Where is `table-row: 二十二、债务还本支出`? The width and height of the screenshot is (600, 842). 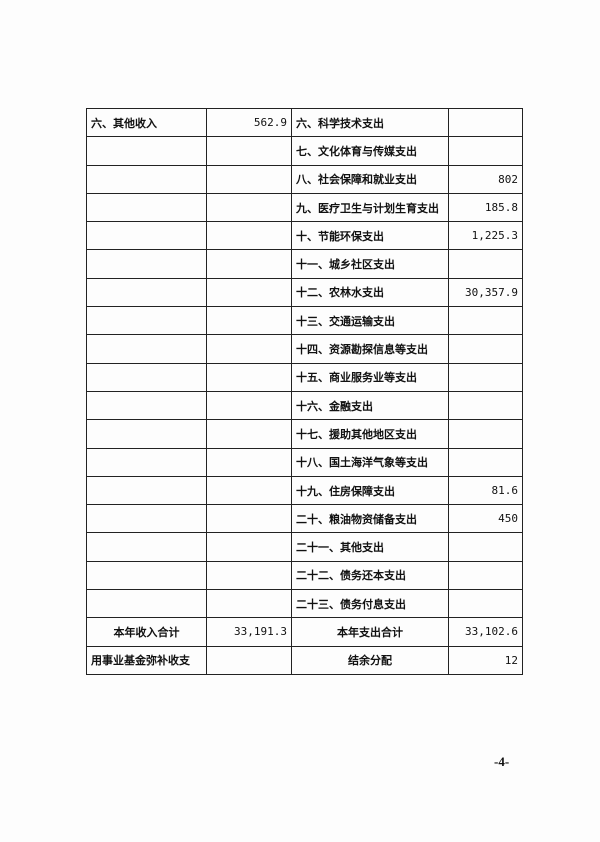
table-row: 二十二、债务还本支出 is located at coordinates (304, 575).